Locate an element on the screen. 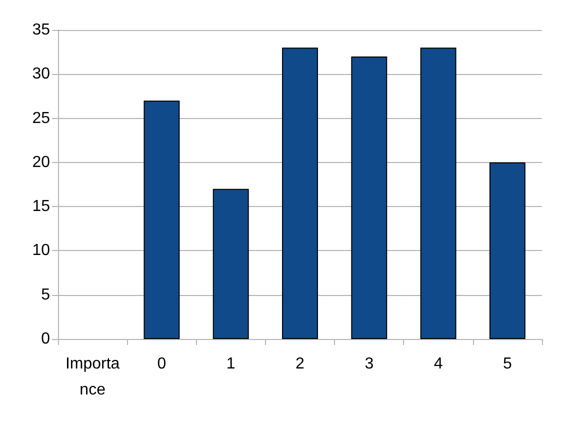 The image size is (566, 421). x-tick-label: Importance is located at coordinates (92, 377).